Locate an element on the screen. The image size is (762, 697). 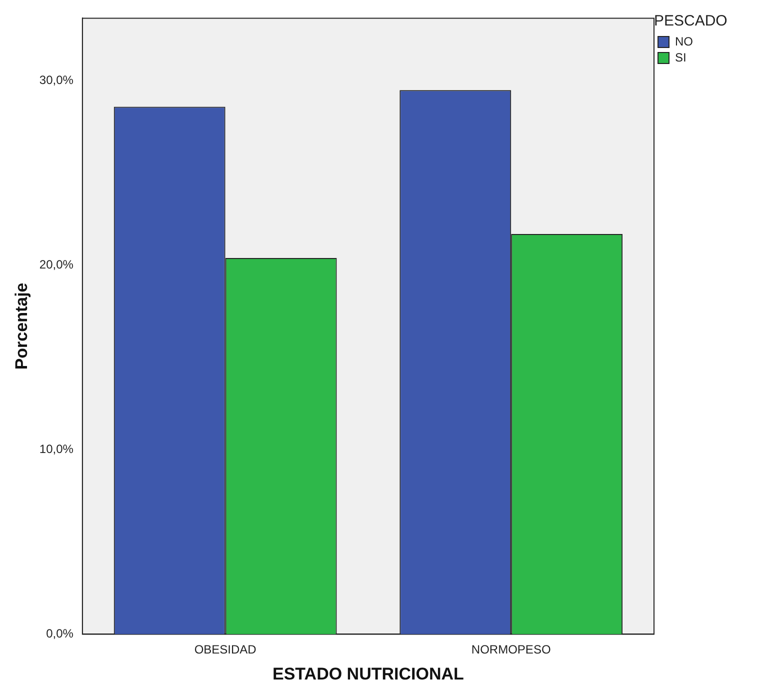
legend-label: NO is located at coordinates (684, 41).